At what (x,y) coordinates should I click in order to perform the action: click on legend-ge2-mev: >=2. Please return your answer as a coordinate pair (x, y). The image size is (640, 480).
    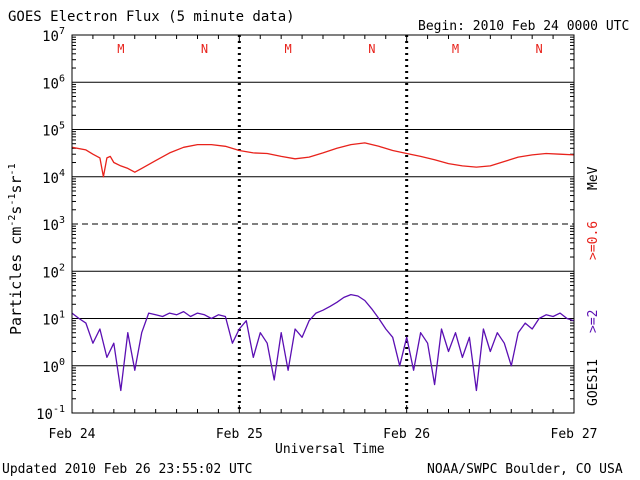
    Looking at the image, I should click on (593, 321).